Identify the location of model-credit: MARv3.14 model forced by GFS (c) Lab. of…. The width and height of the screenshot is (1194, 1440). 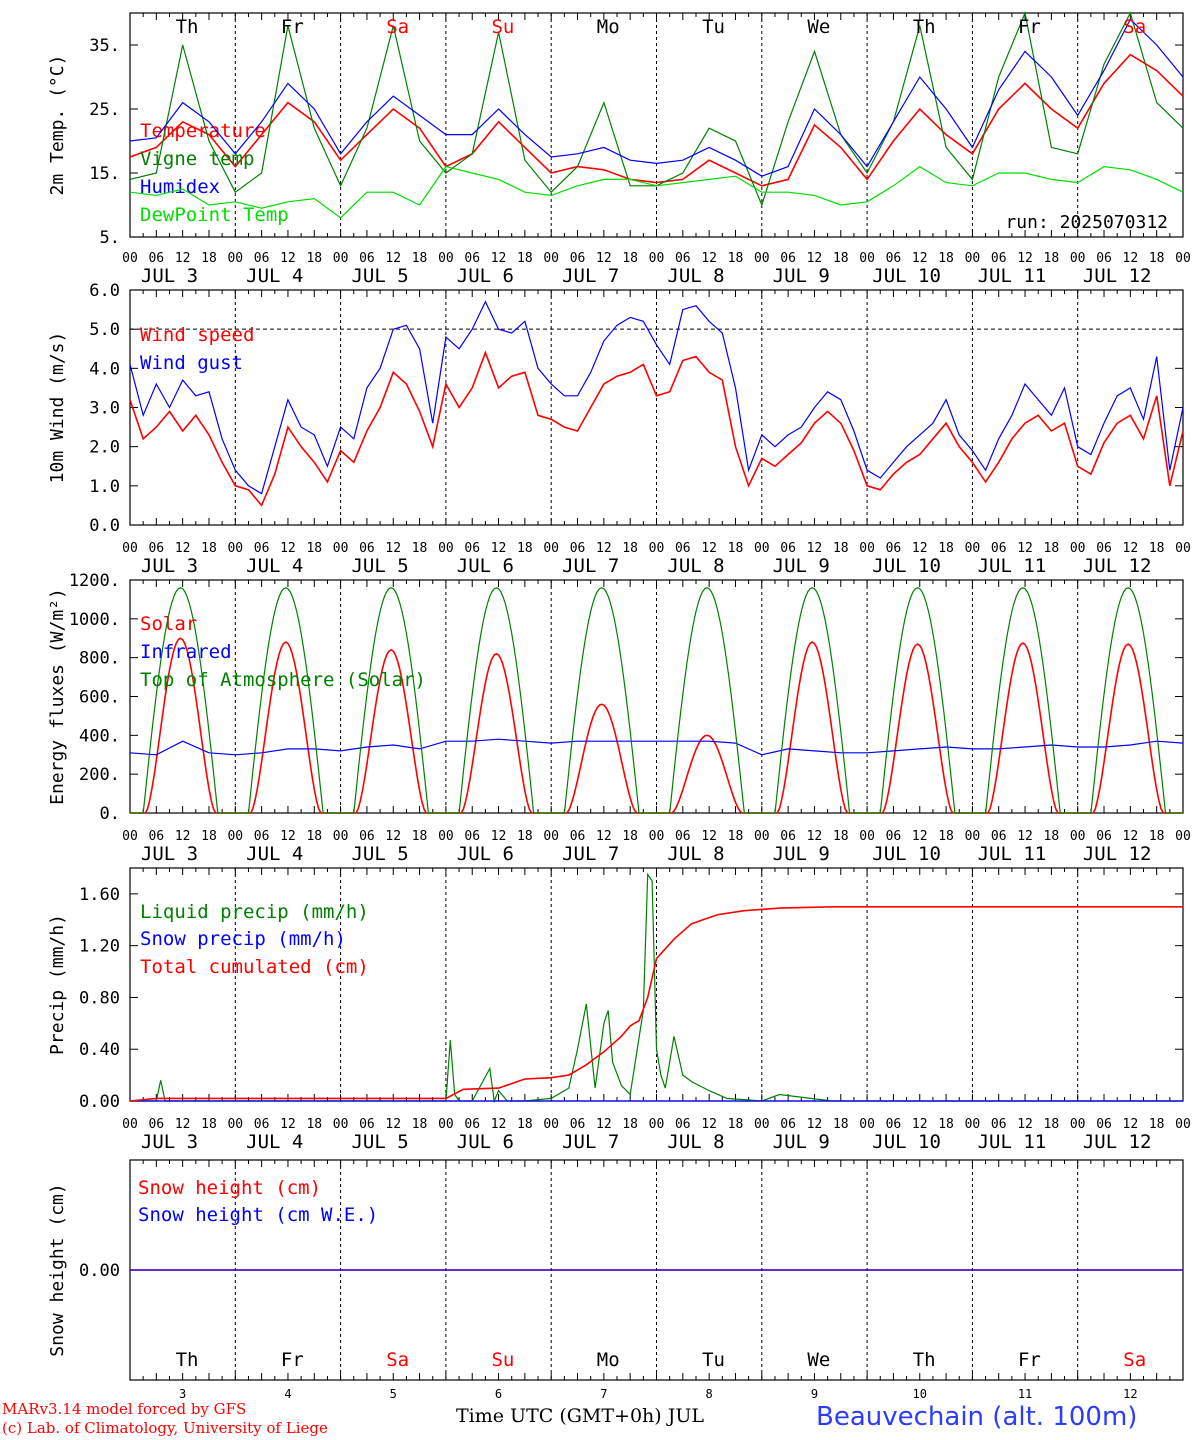
(165, 1419).